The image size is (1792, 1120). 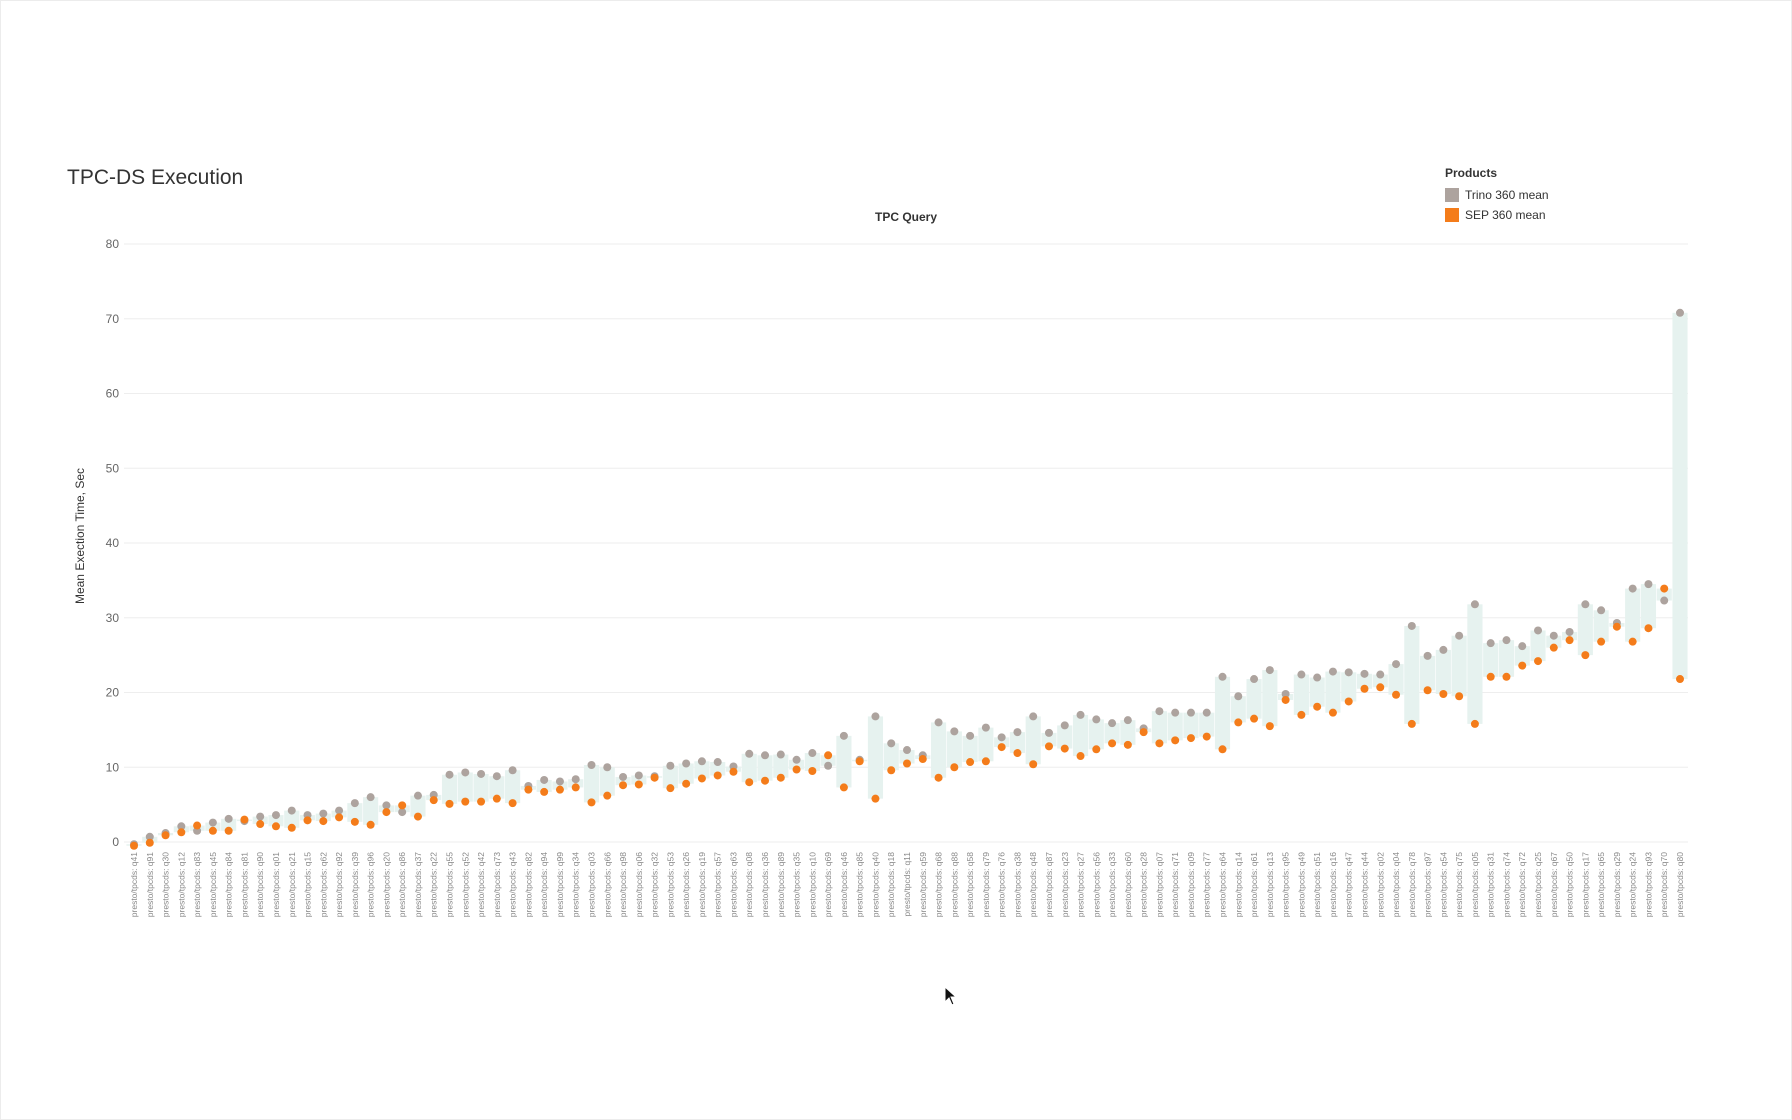 I want to click on x-tick-label: presto/tpcds: q65, so click(x=1601, y=884).